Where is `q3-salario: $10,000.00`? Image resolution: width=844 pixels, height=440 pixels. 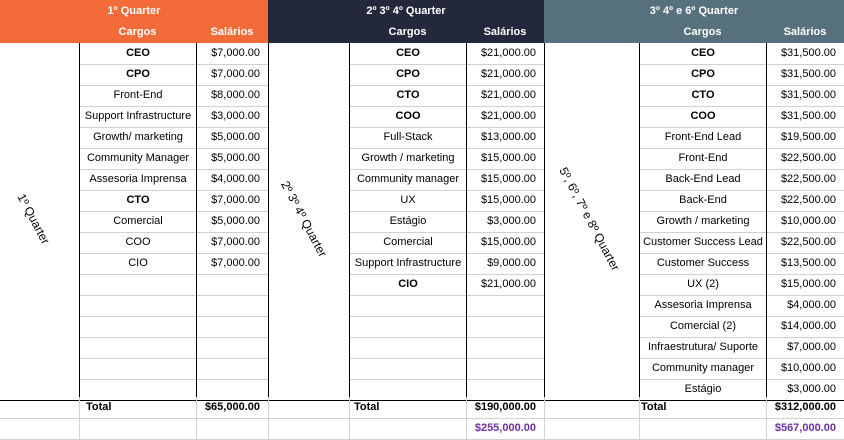 q3-salario: $10,000.00 is located at coordinates (808, 221).